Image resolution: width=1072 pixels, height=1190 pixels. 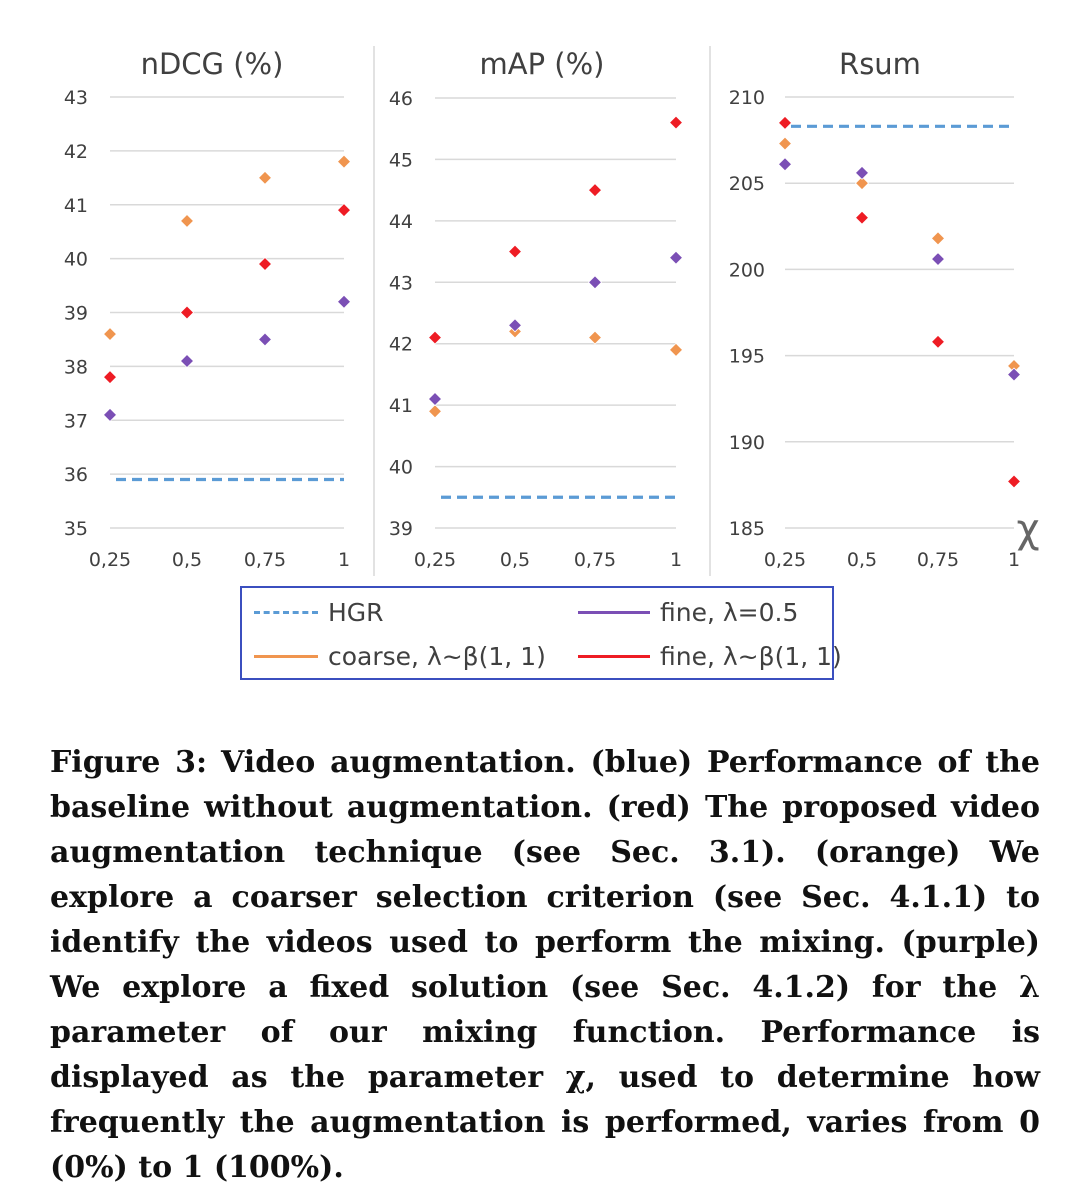 What do you see at coordinates (614, 612) in the screenshot?
I see `legend-swatch-fine-fixed` at bounding box center [614, 612].